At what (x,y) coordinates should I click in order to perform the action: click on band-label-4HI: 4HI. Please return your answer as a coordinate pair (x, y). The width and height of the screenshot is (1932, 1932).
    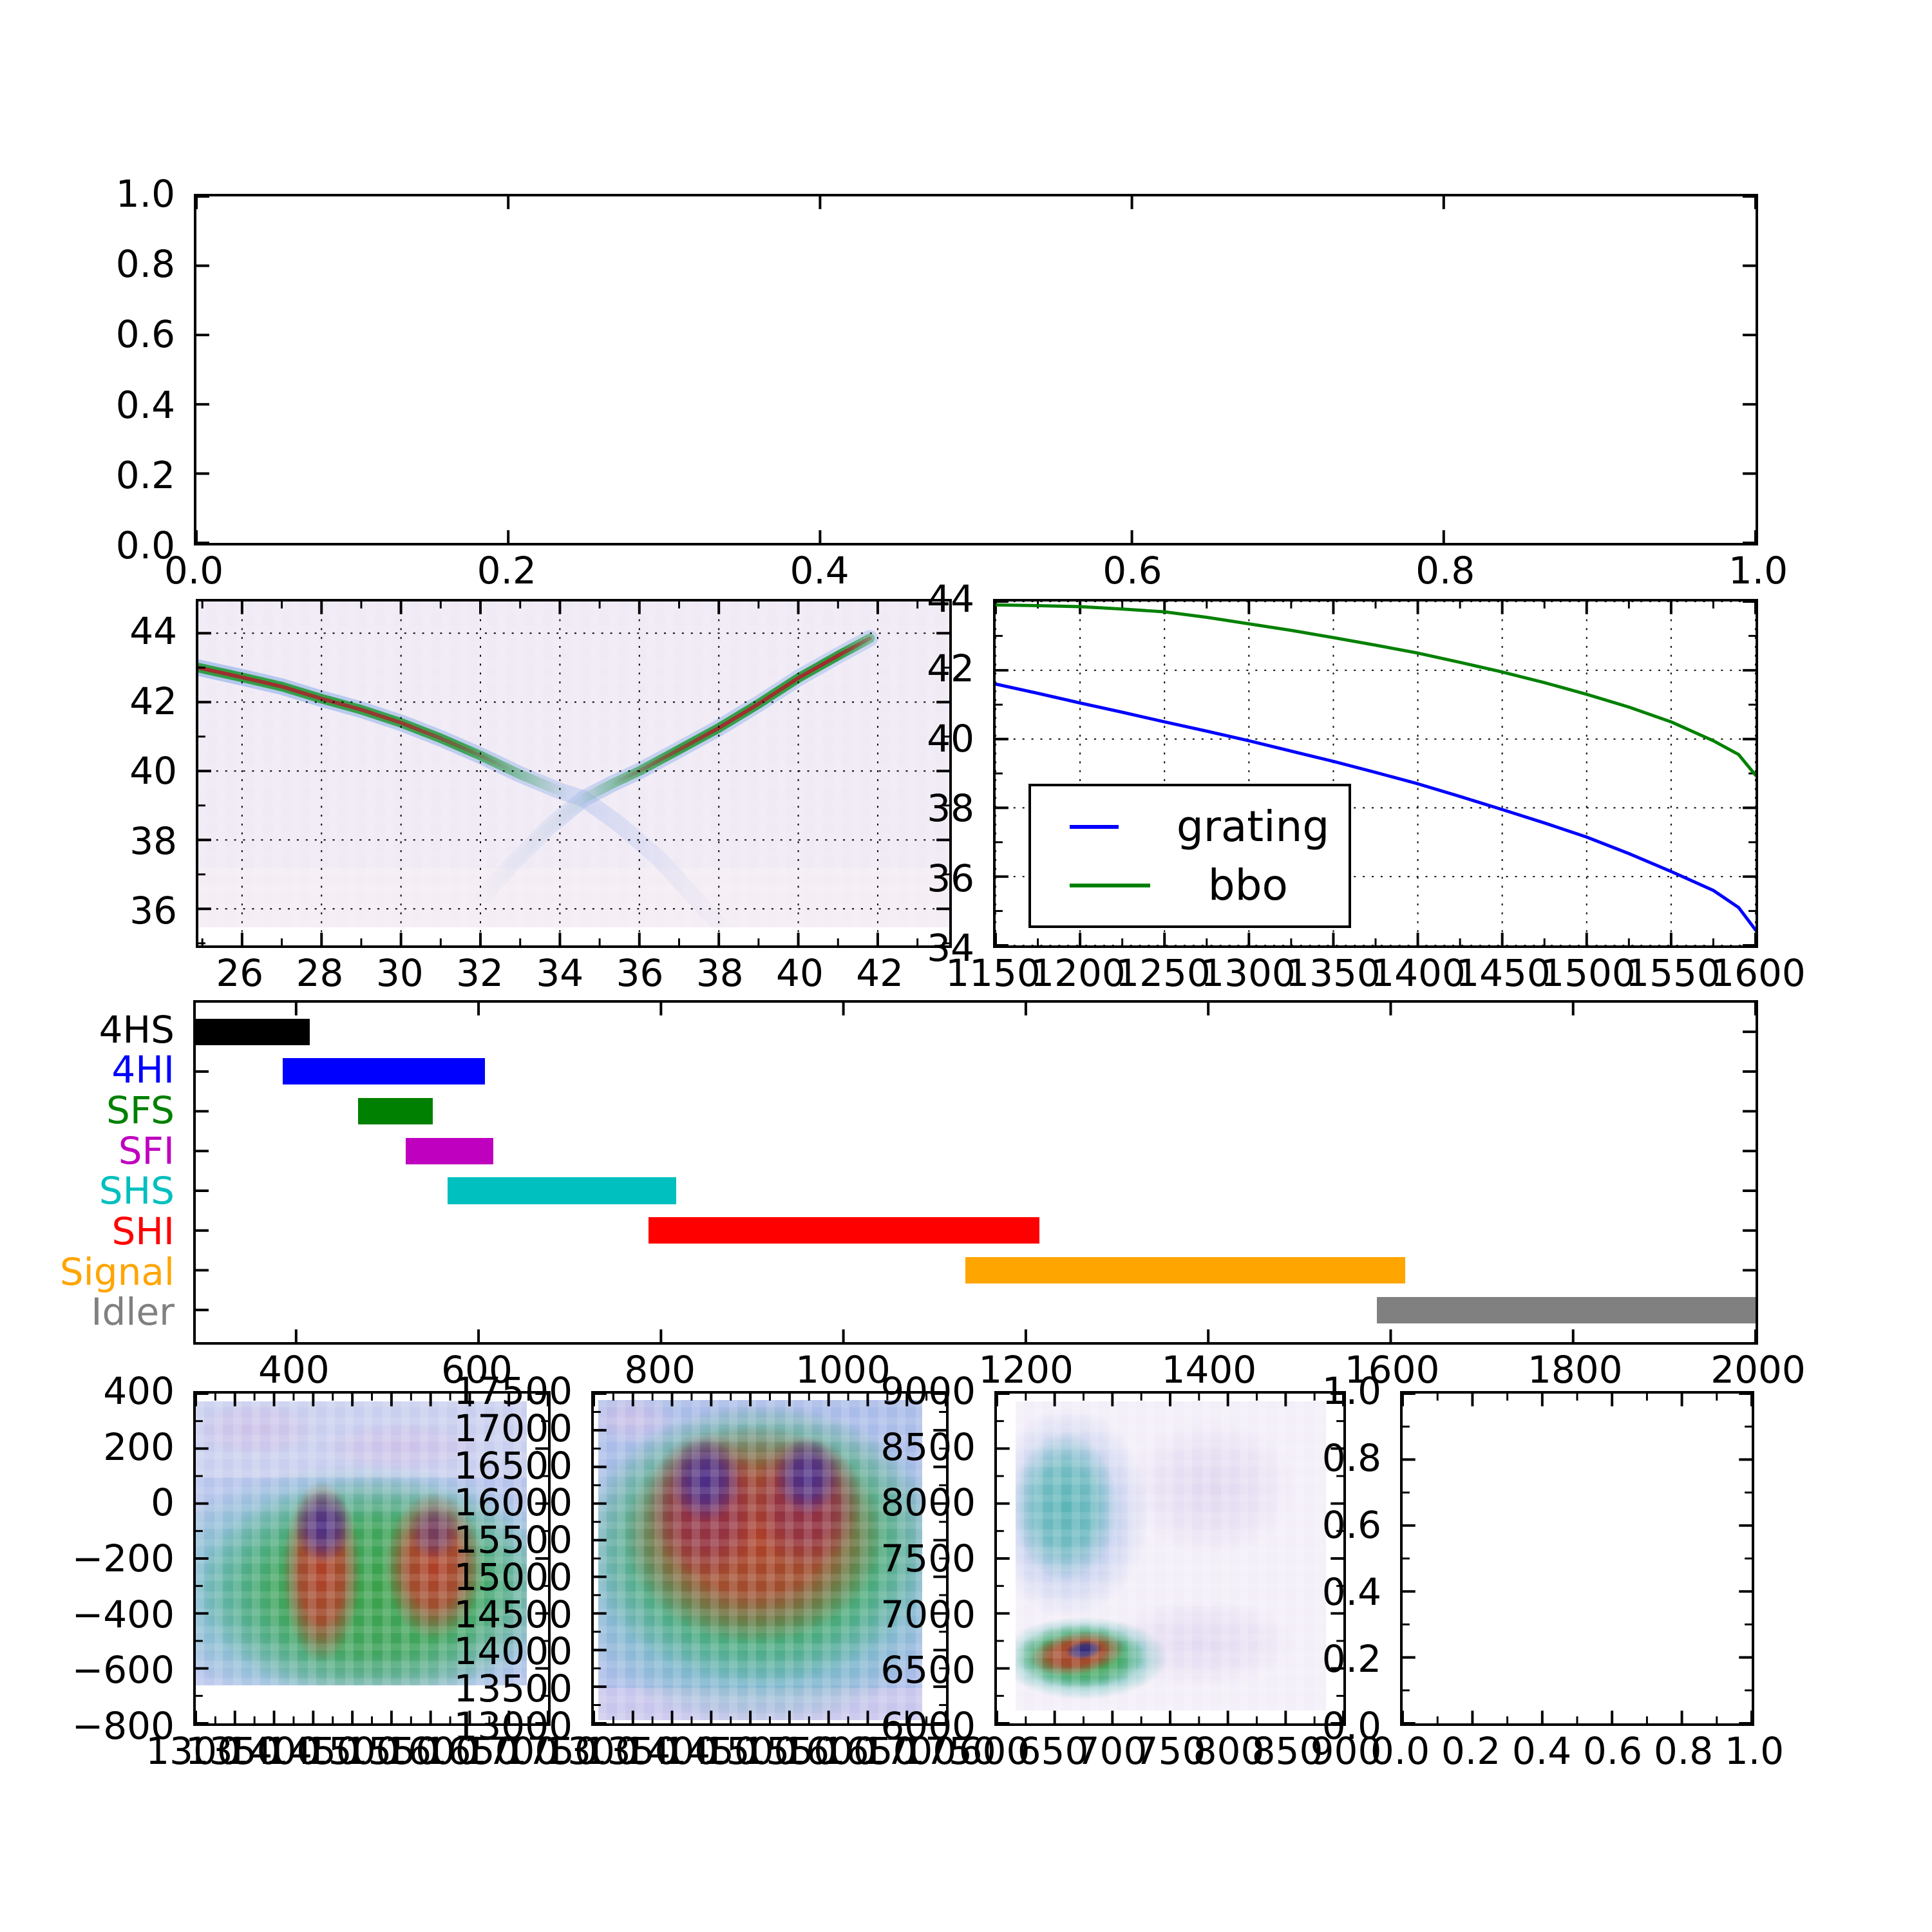
    Looking at the image, I should click on (143, 1070).